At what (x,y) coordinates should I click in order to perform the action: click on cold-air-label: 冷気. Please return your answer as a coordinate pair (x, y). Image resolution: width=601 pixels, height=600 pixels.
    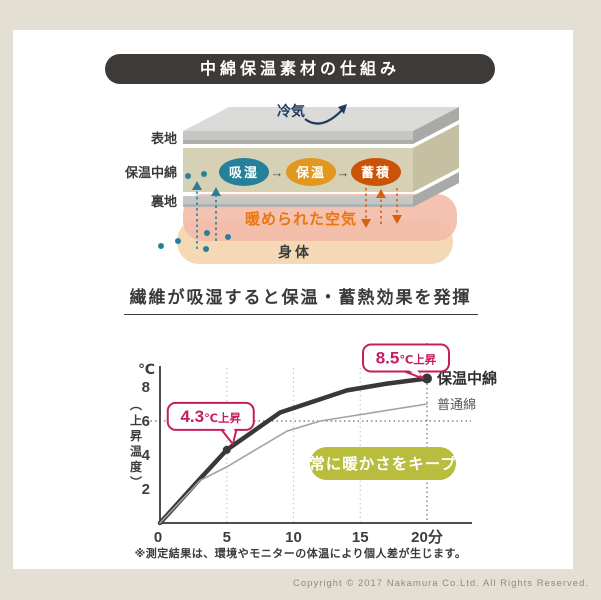
    Looking at the image, I should click on (291, 111).